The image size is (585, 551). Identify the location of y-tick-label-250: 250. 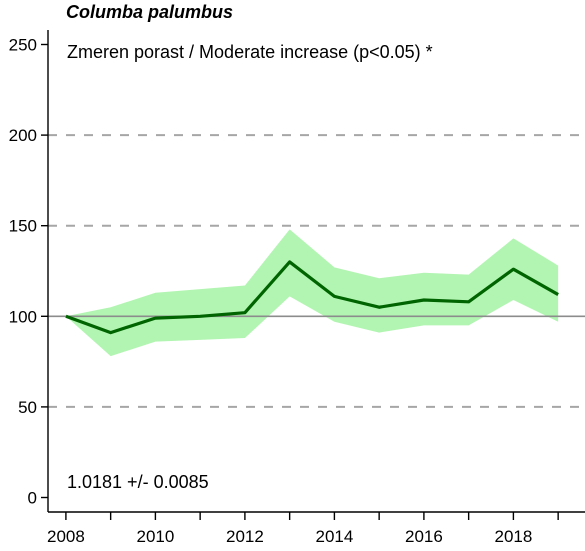
(23, 44).